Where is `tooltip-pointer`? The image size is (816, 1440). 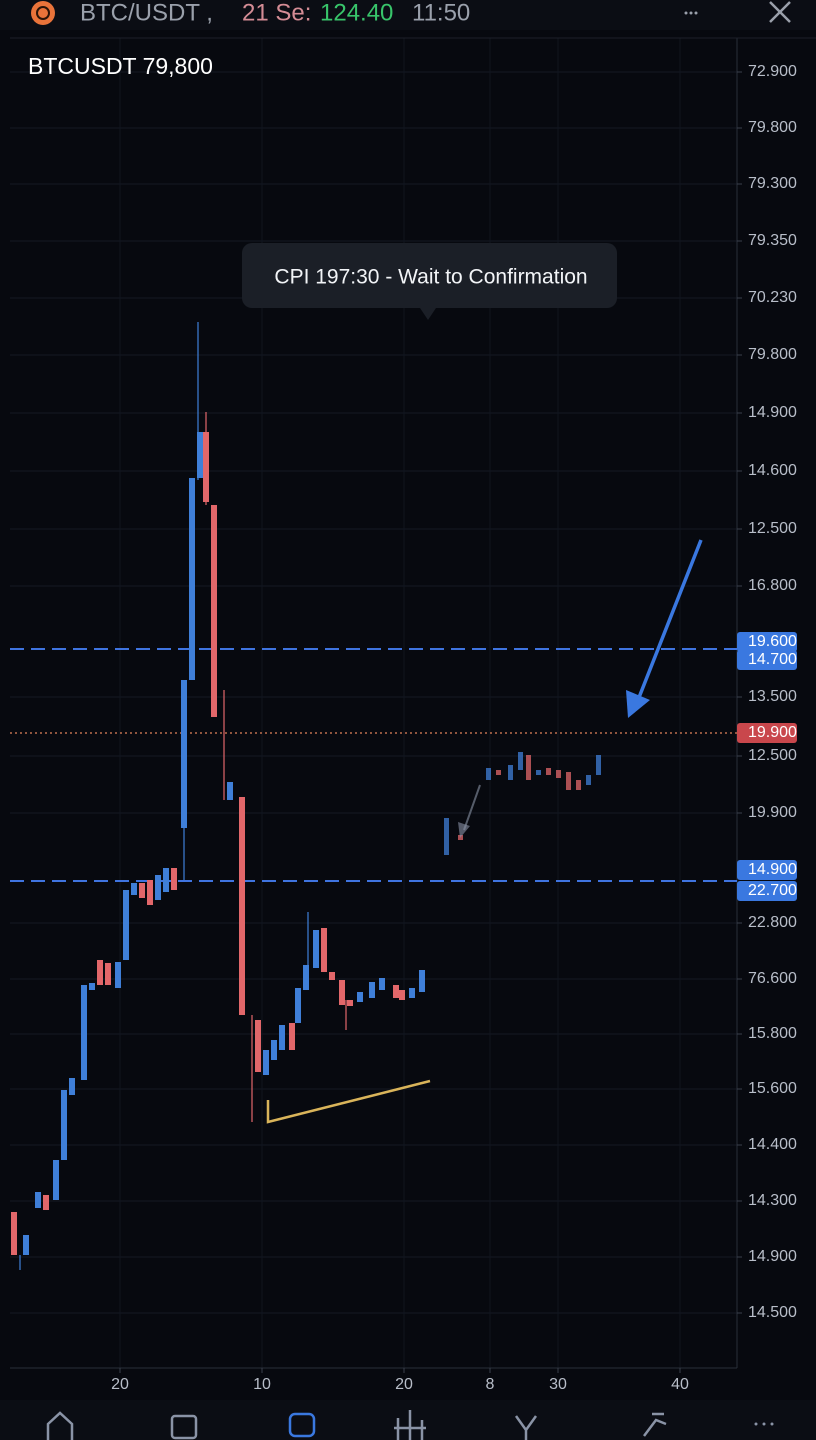
tooltip-pointer is located at coordinates (428, 314).